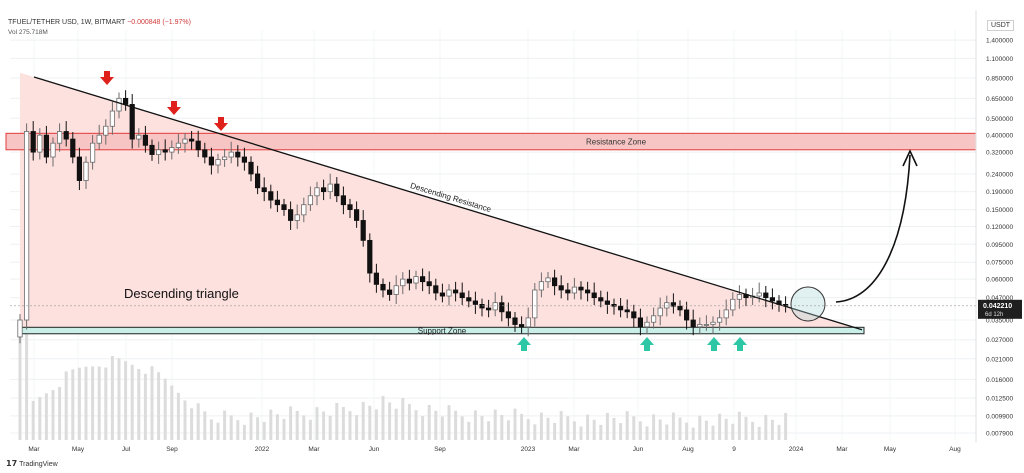 The height and width of the screenshot is (473, 1024). What do you see at coordinates (174, 108) in the screenshot?
I see `red-down-arrow-icon` at bounding box center [174, 108].